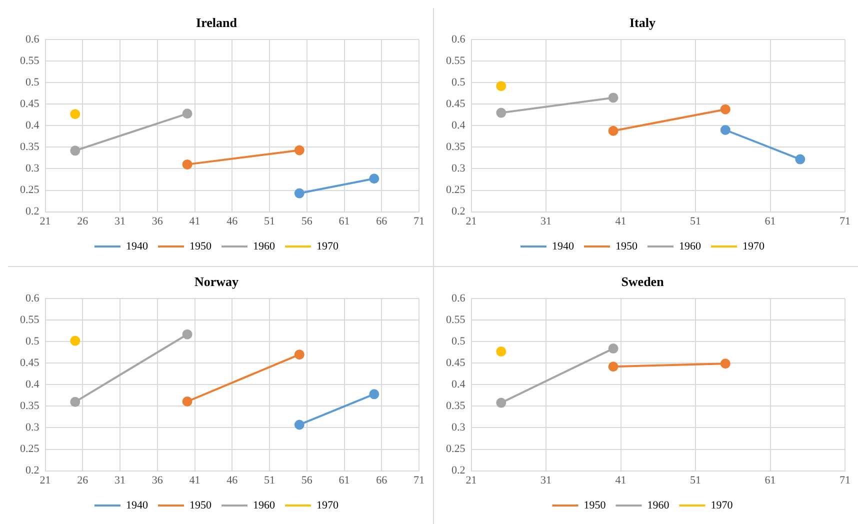 Image resolution: width=858 pixels, height=524 pixels. I want to click on chart-title: Italy, so click(643, 22).